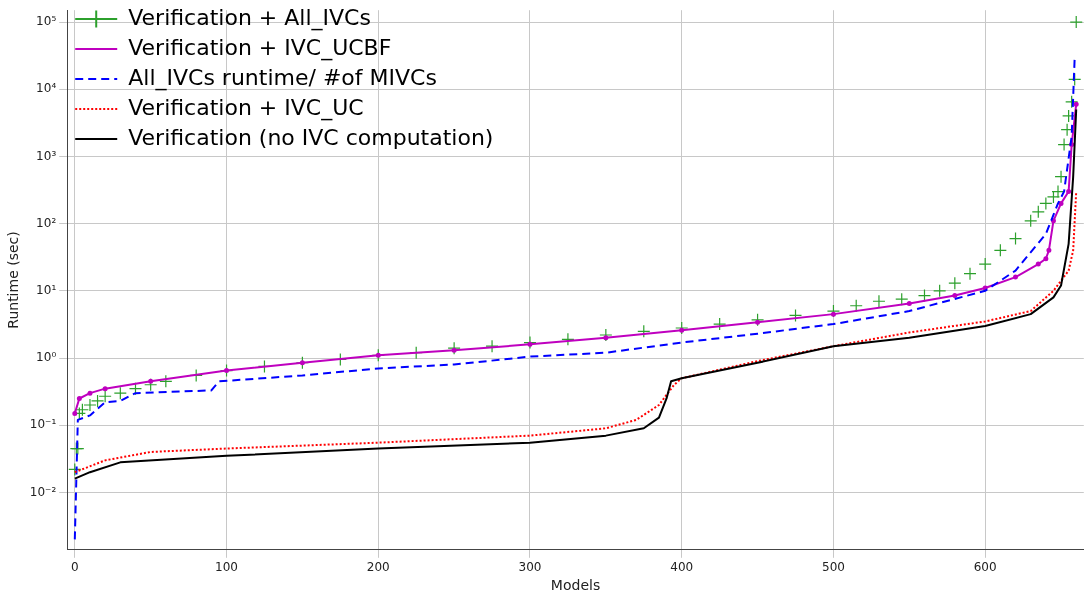 This screenshot has height=597, width=1091. I want to click on y-tick-label: 10⁰, so click(46, 357).